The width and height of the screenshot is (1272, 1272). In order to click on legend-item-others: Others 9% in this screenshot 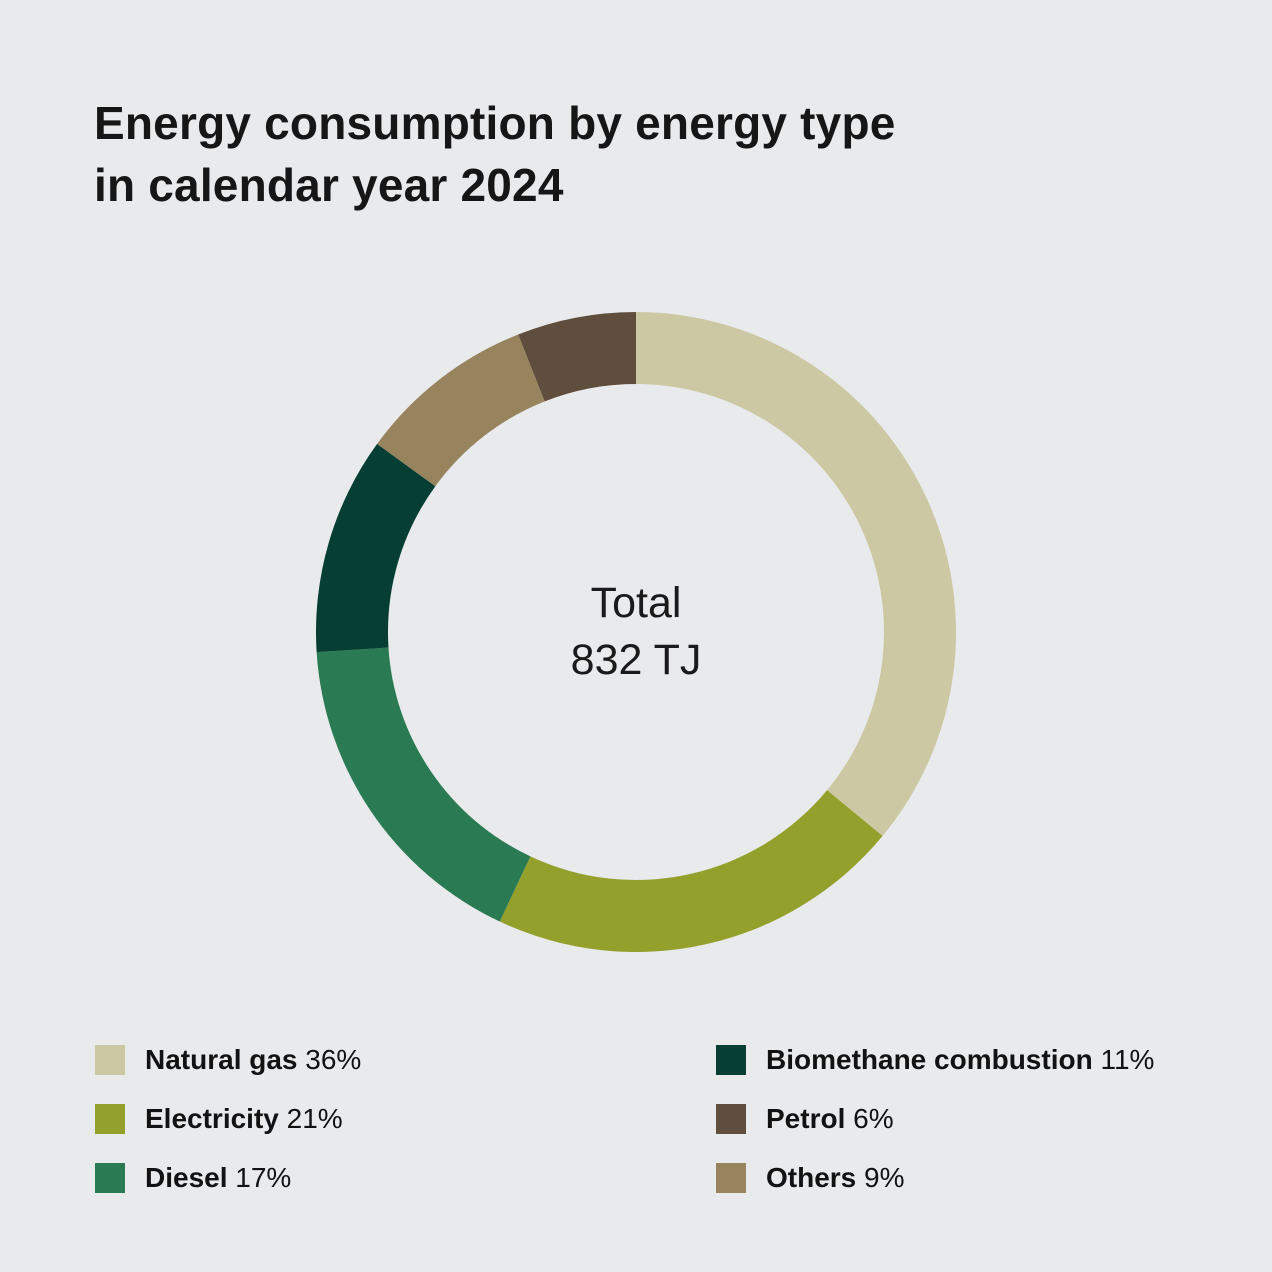, I will do `click(935, 1178)`.